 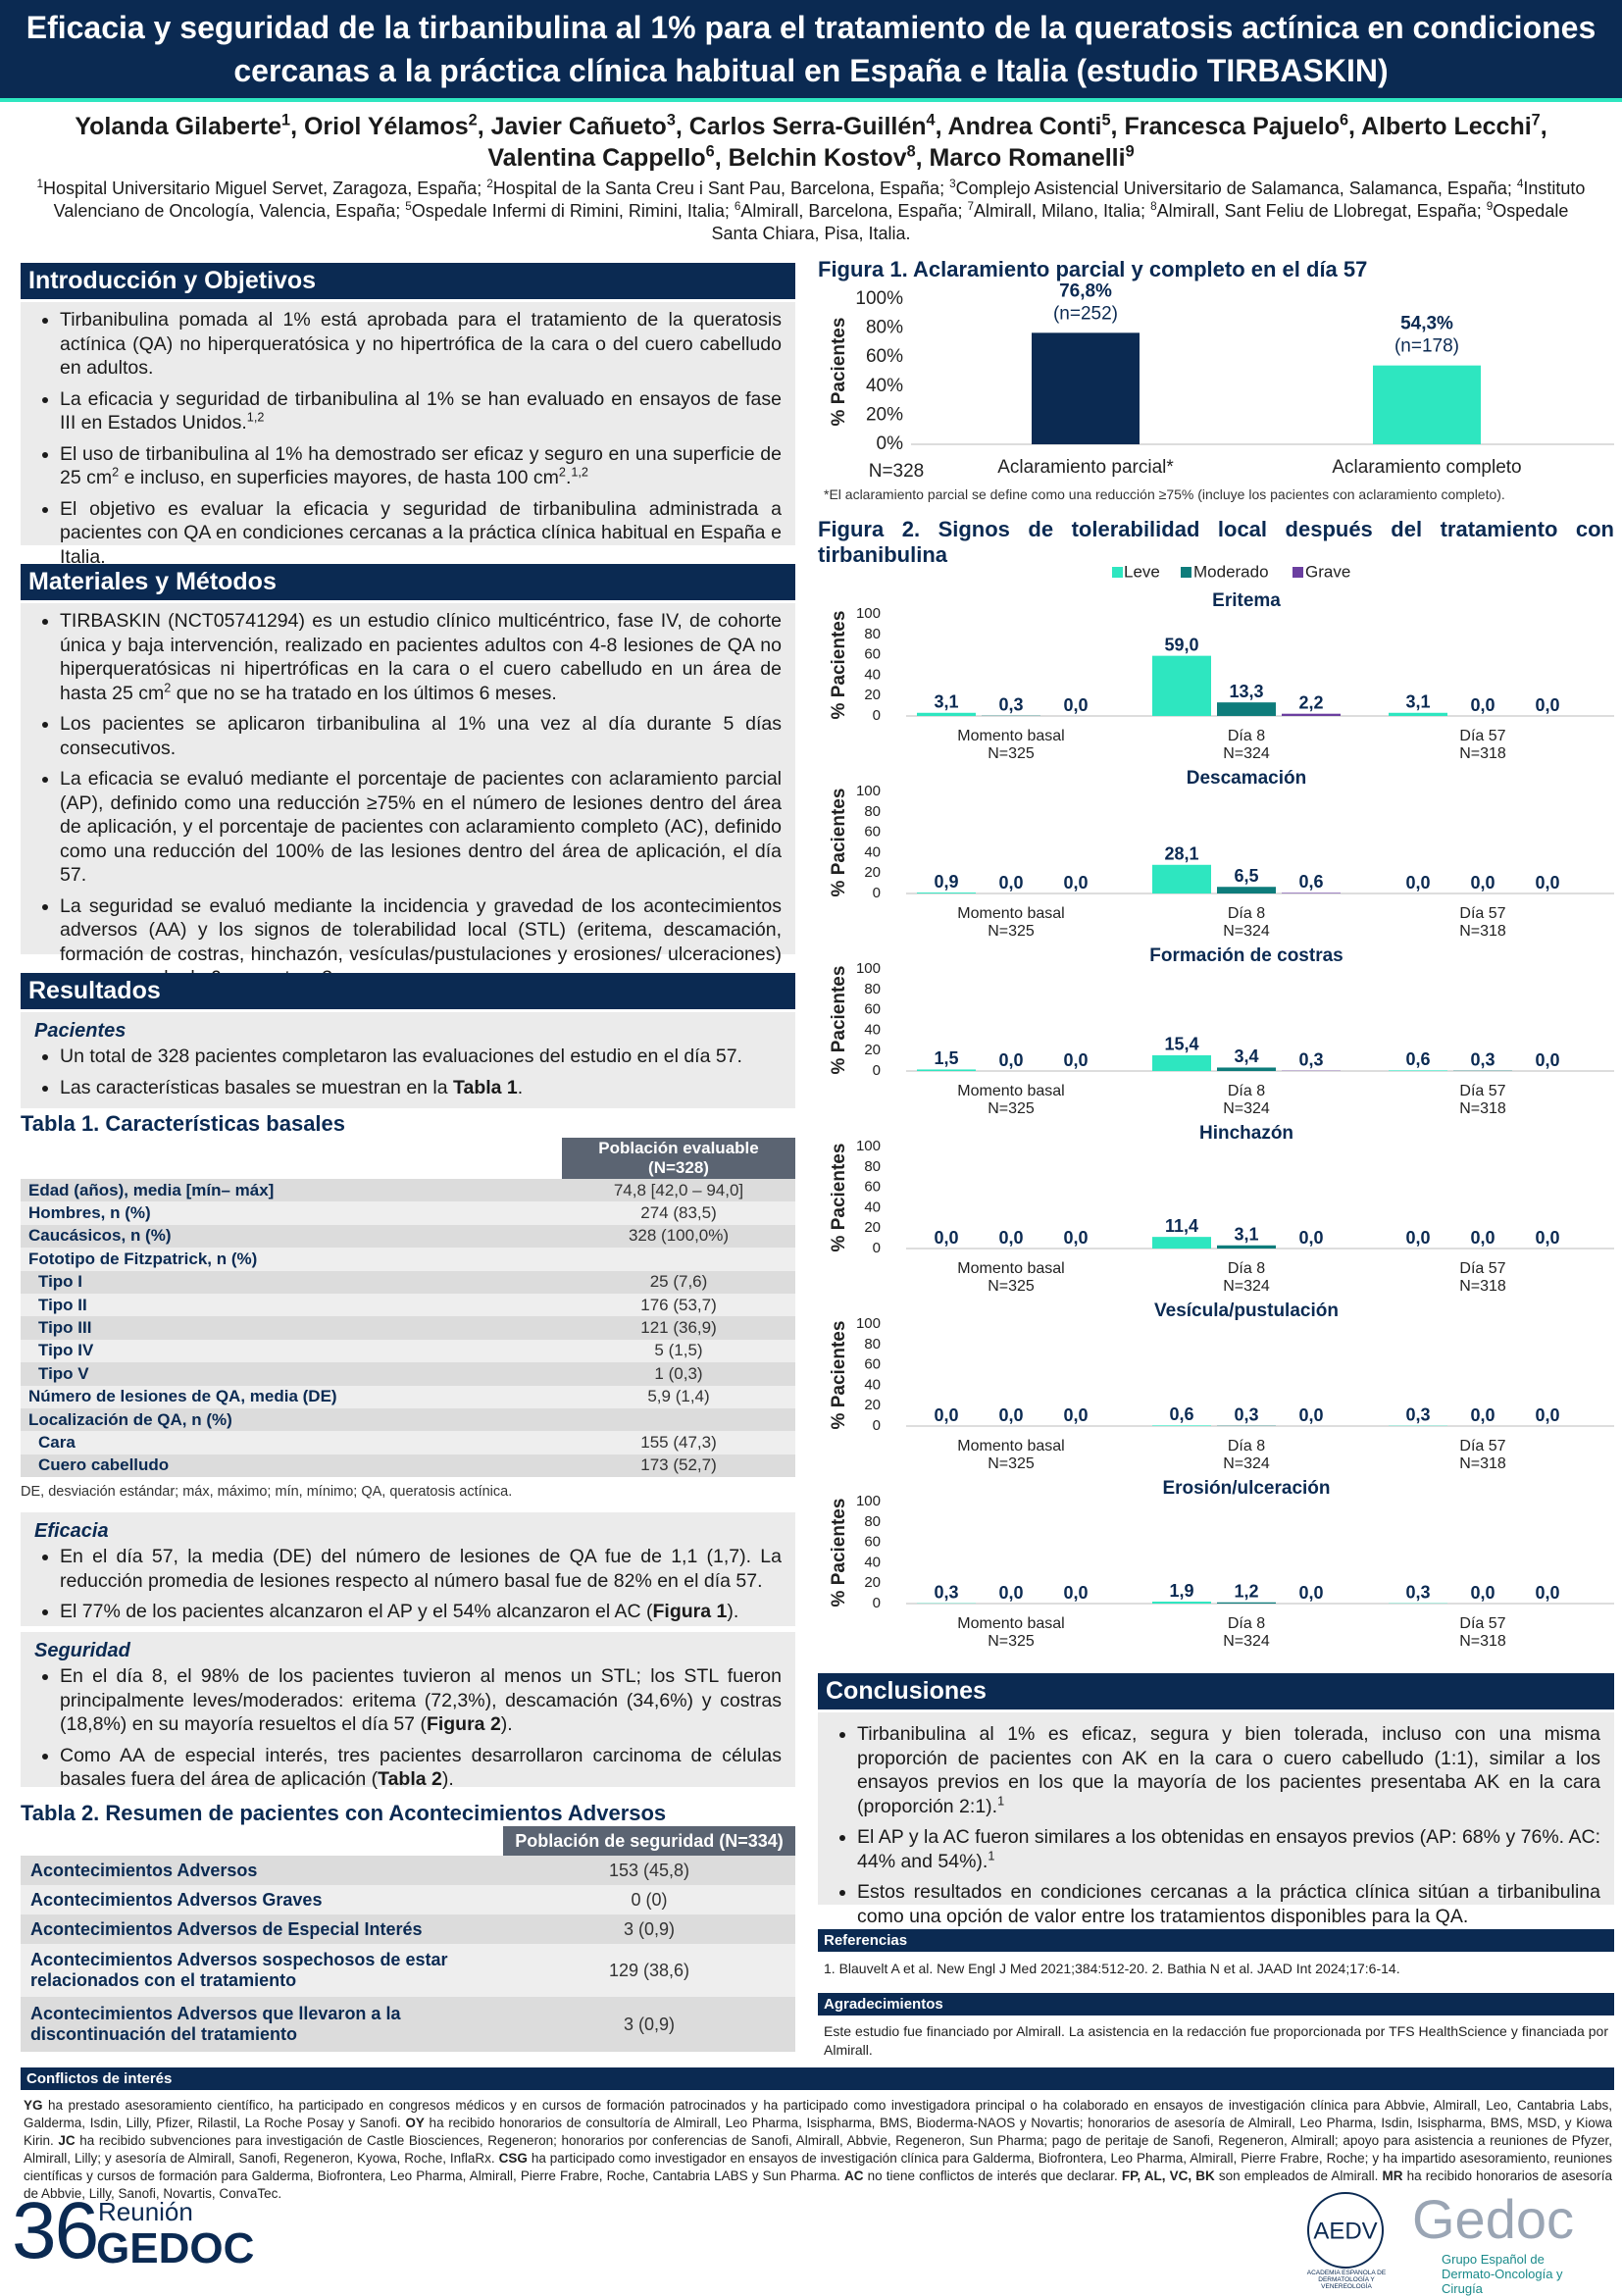 What do you see at coordinates (854, 211) in the screenshot?
I see `text-run: Almirall, Barcelona, España;` at bounding box center [854, 211].